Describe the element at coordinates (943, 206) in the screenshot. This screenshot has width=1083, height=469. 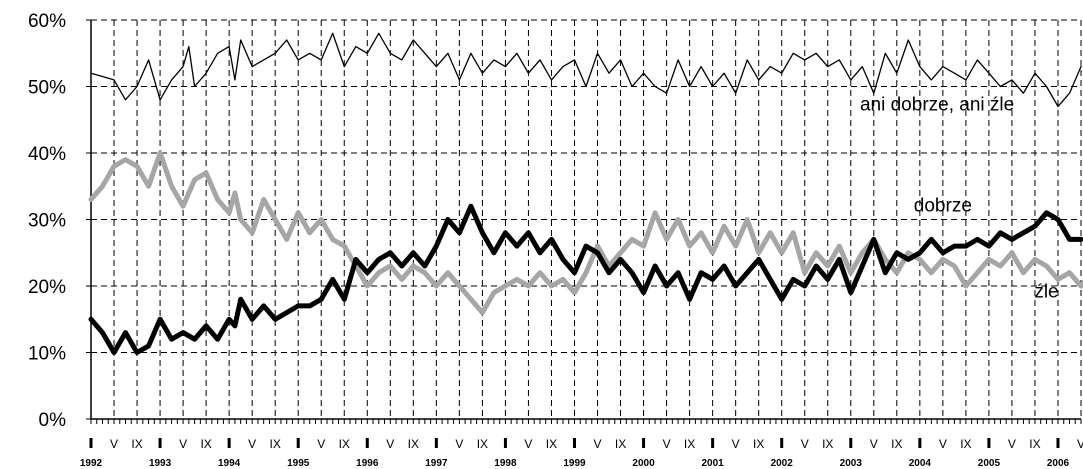
I see `series-label-dobrze: dobrze` at that location.